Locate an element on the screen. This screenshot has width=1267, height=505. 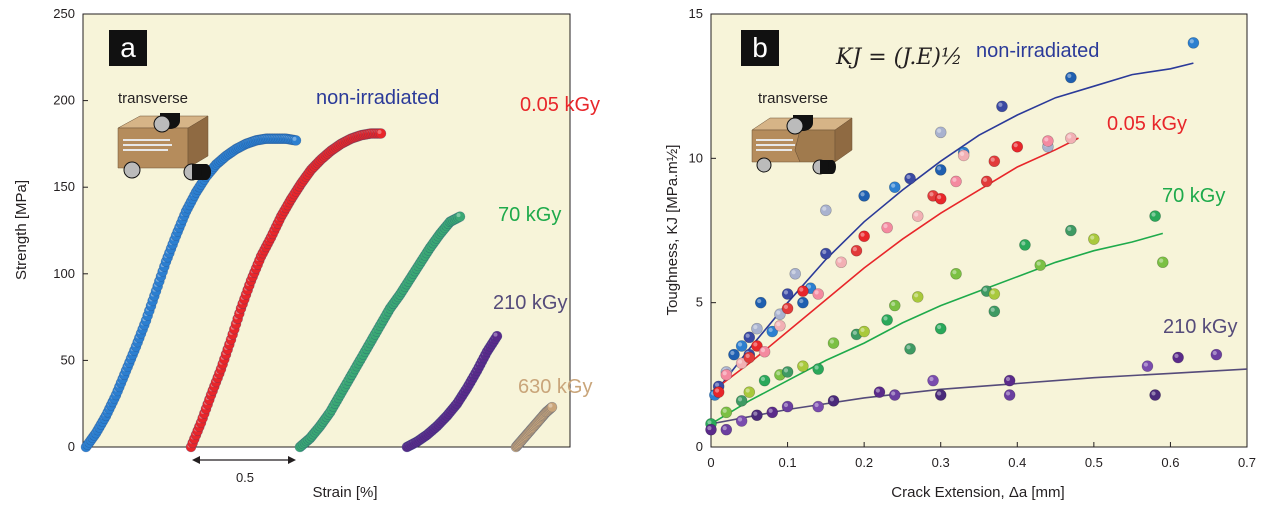
panel-b-x-tick-label: 0.2 is located at coordinates (864, 462).